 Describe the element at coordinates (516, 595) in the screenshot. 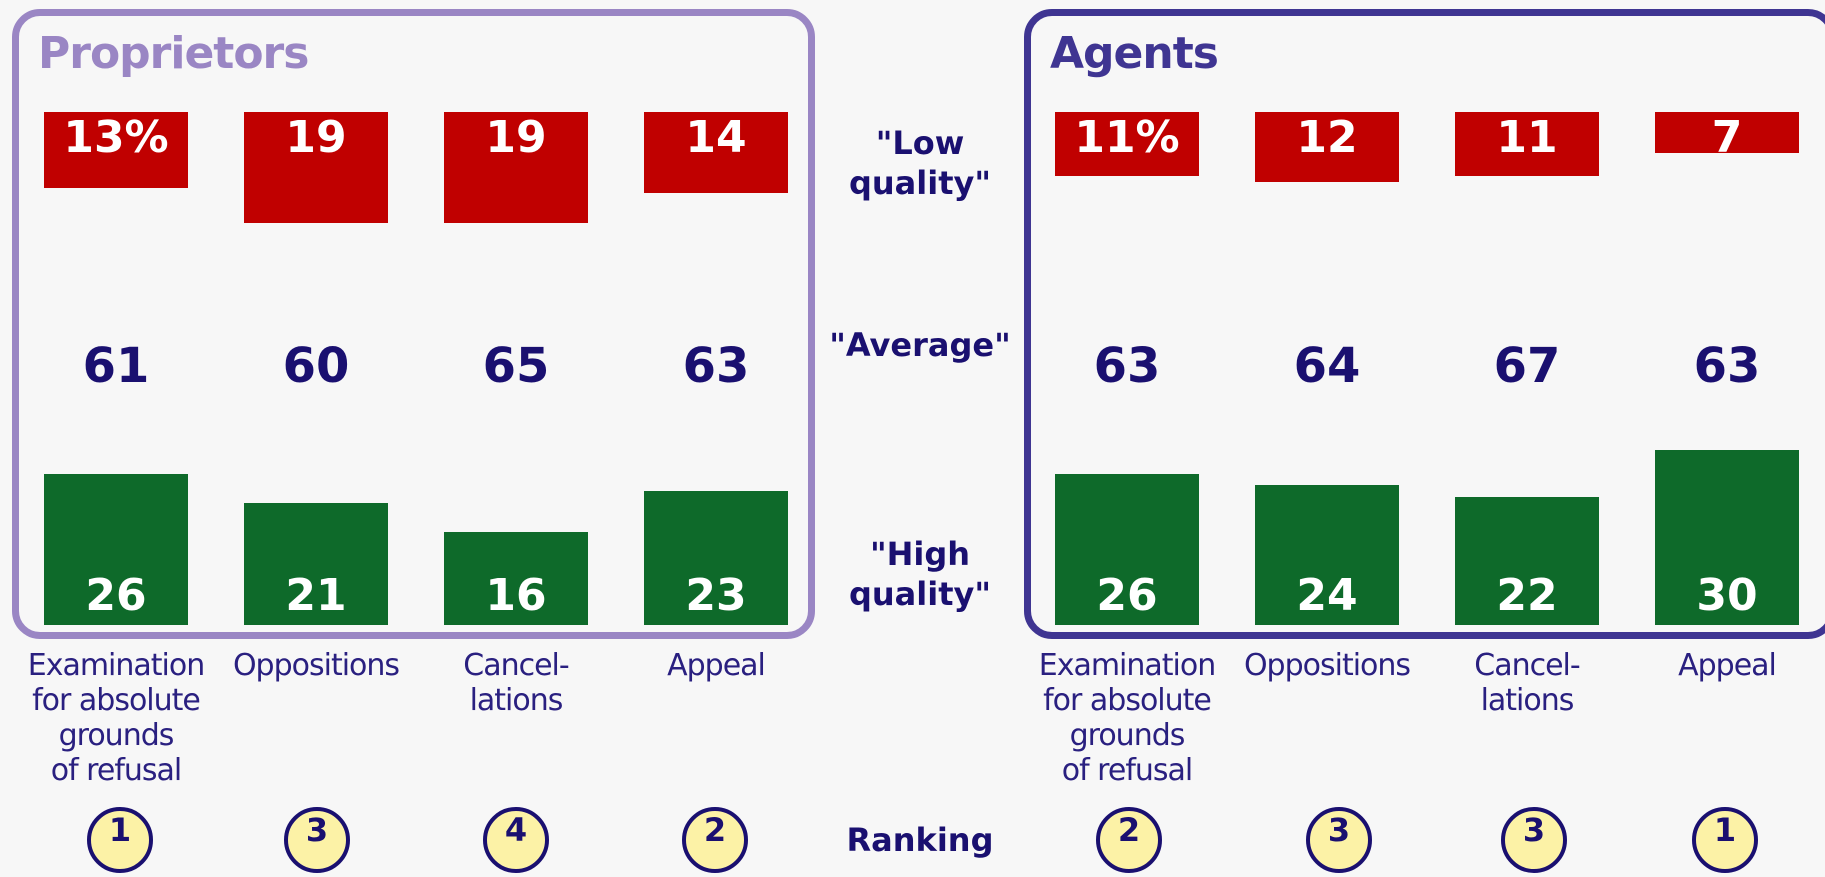

I see `high-quality-label: 16` at that location.